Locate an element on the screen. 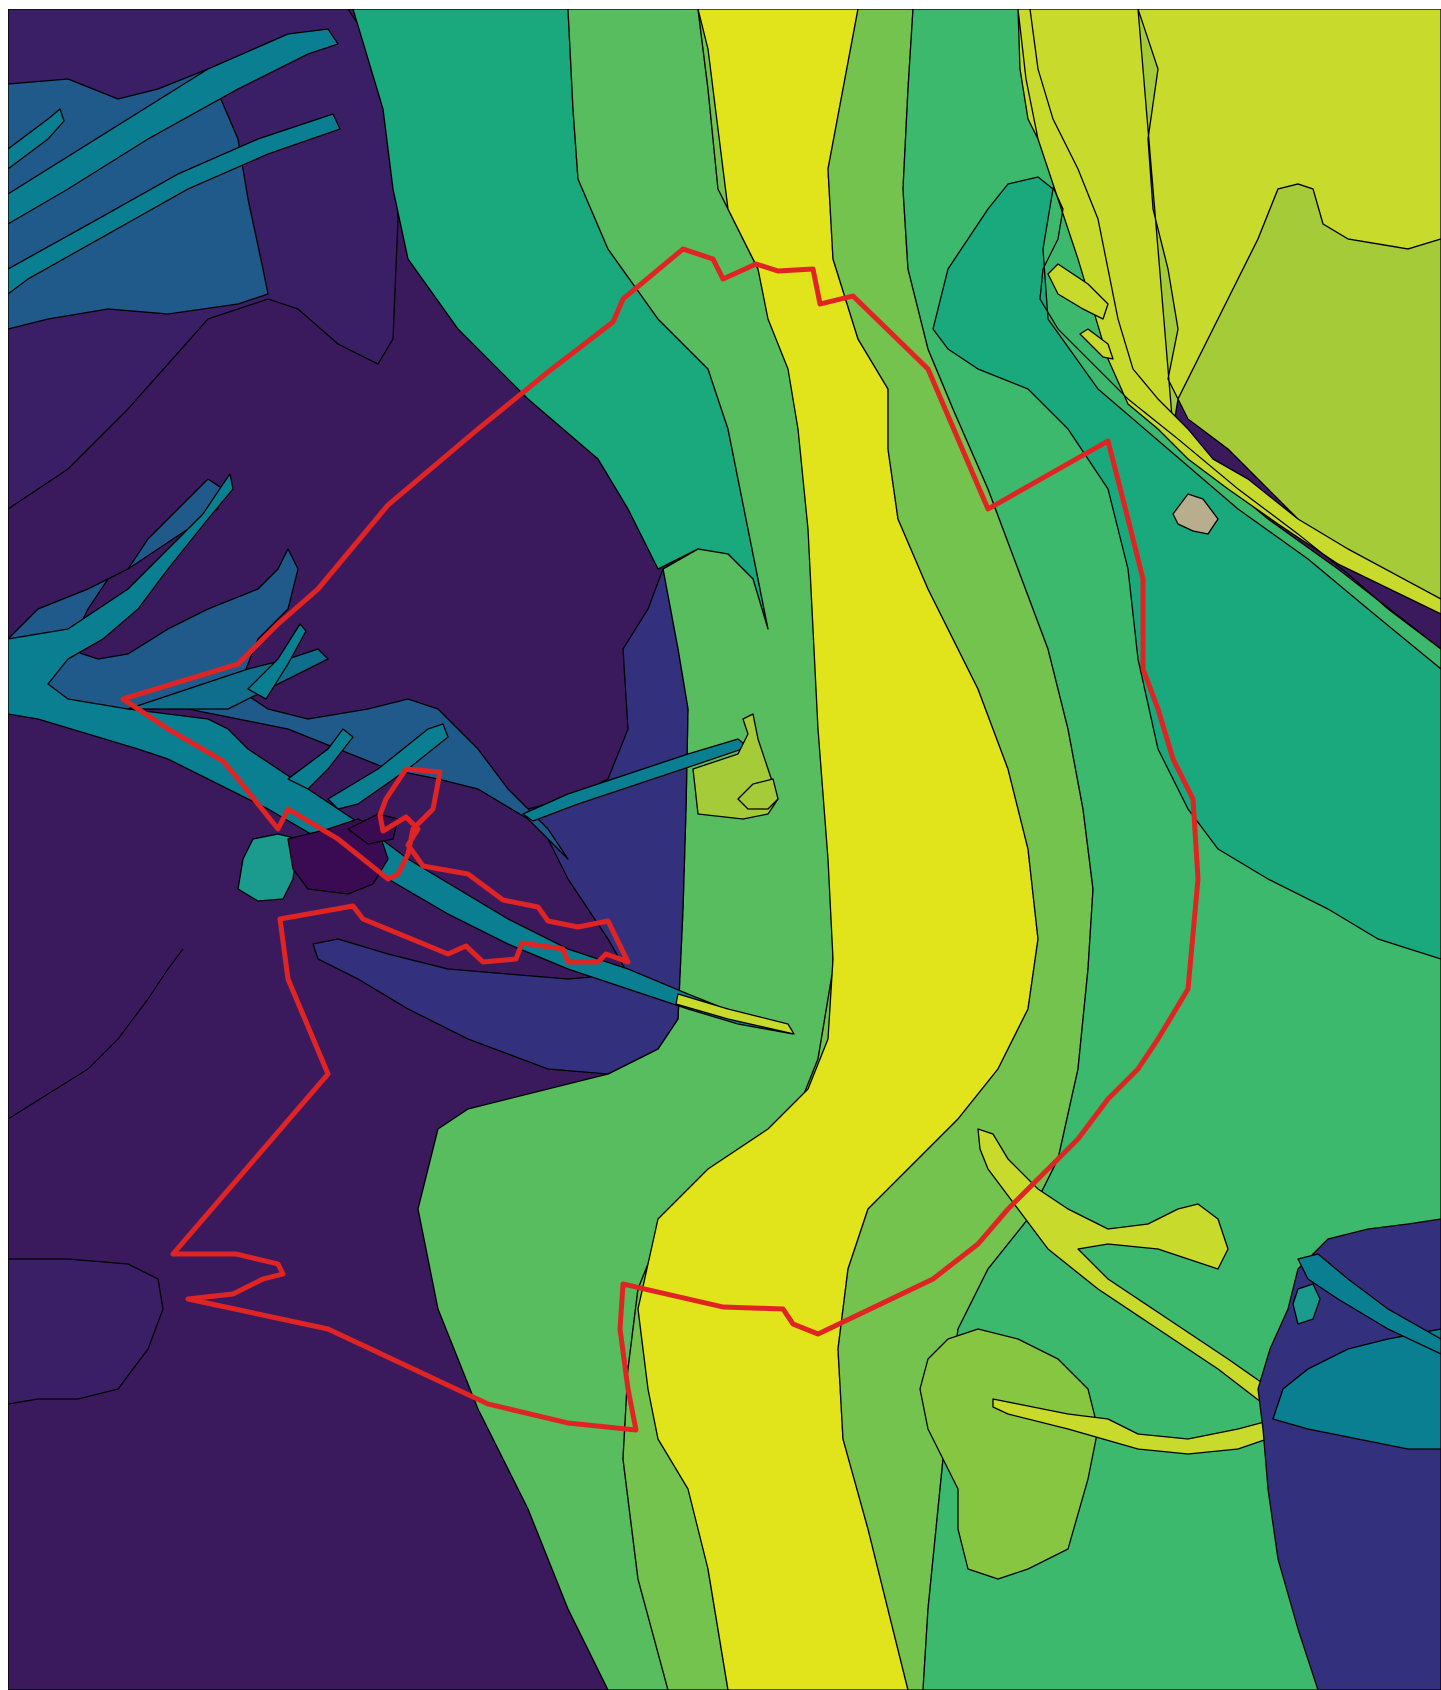 The width and height of the screenshot is (1441, 1690). road-line-inner is located at coordinates (1240, 418).